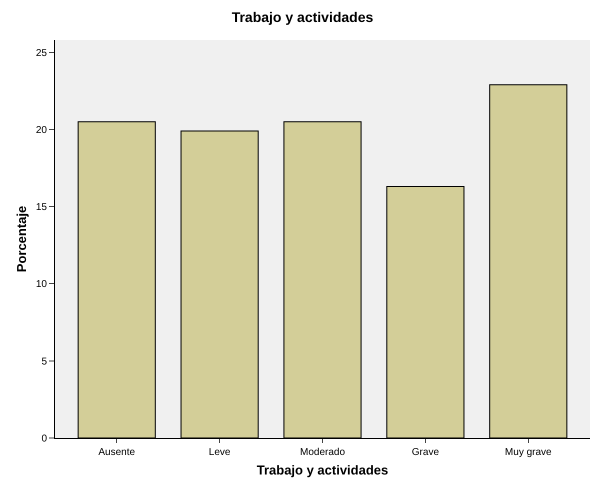 This screenshot has height=484, width=605. Describe the element at coordinates (117, 452) in the screenshot. I see `x-tick-label: Ausente` at that location.